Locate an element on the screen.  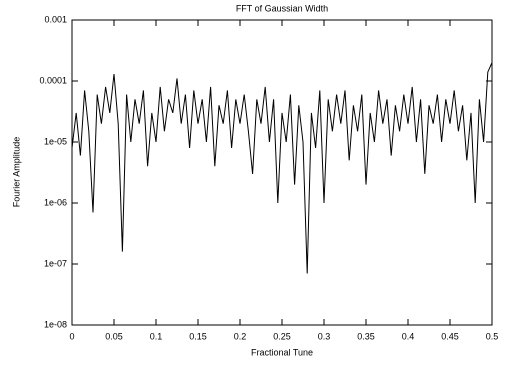
y-tick-label: 1e-08 is located at coordinates (55, 324).